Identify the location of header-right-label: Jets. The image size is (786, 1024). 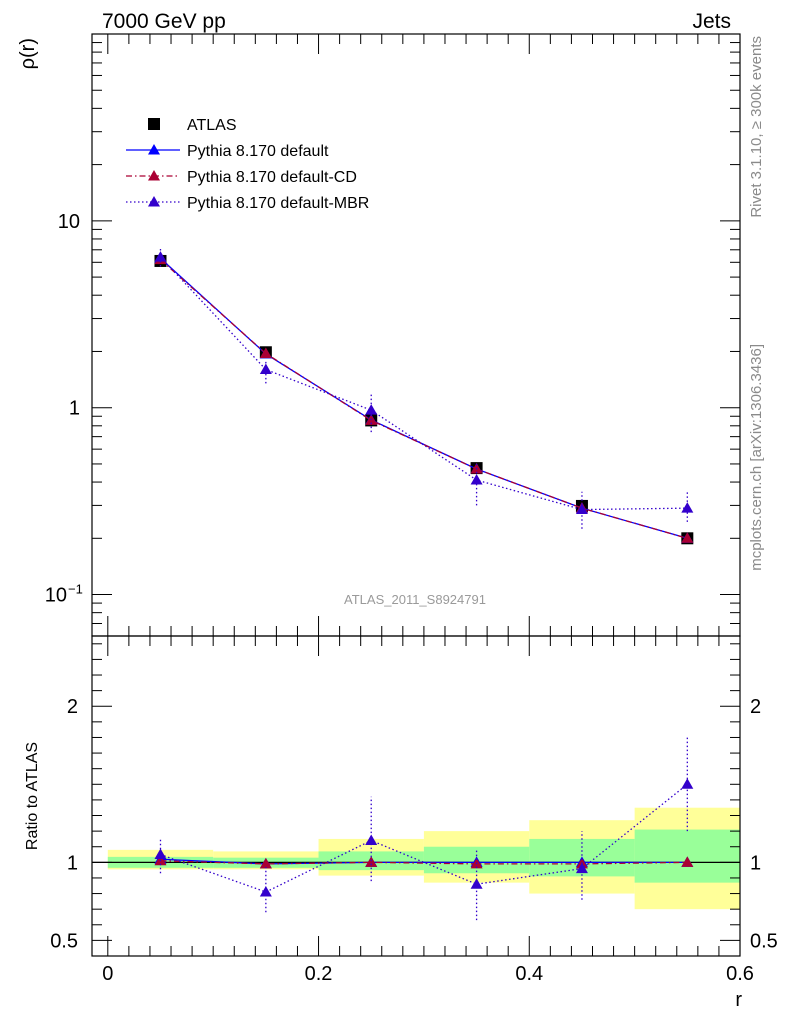
(711, 21).